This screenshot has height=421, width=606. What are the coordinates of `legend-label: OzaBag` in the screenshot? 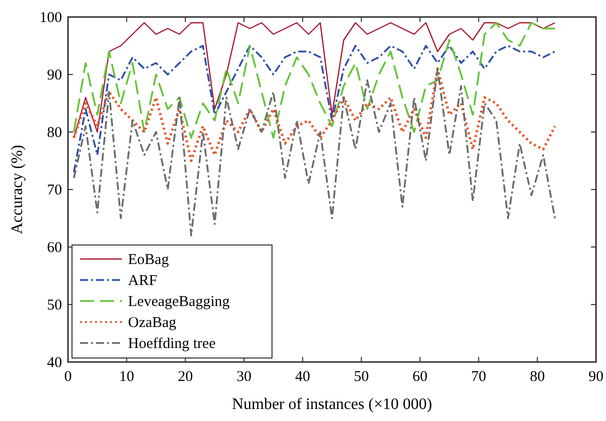 It's located at (152, 323).